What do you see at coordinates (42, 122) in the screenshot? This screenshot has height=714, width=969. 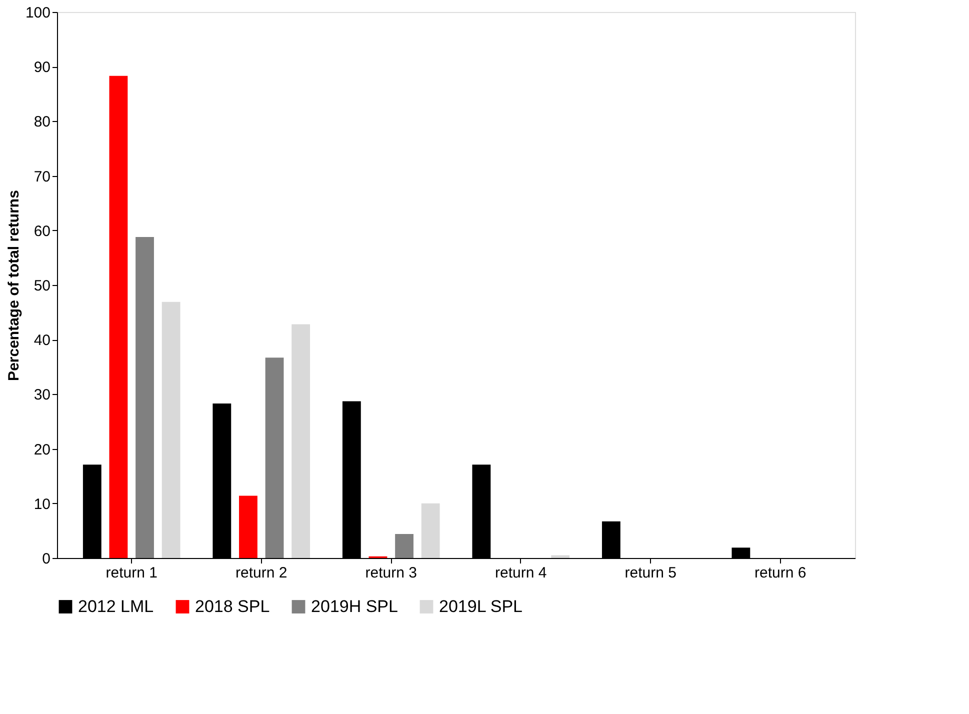 I see `y-tick-label: 80` at bounding box center [42, 122].